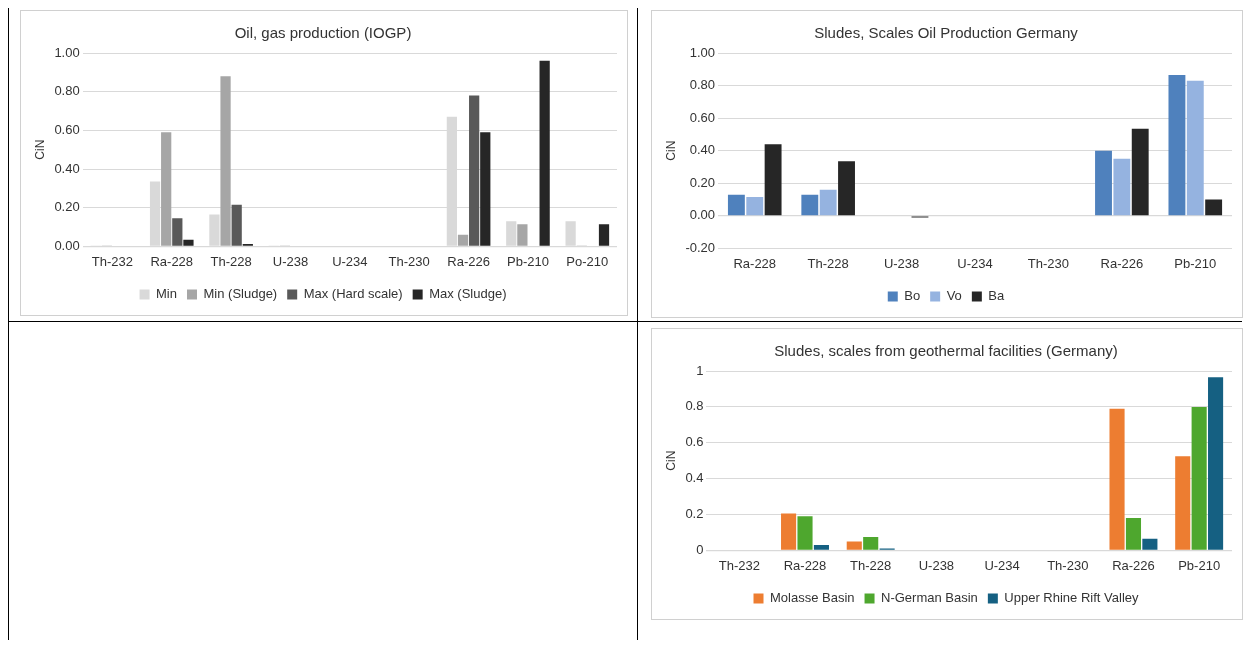 The image size is (1250, 648). I want to click on legend-label: Max (Hard scale), so click(353, 294).